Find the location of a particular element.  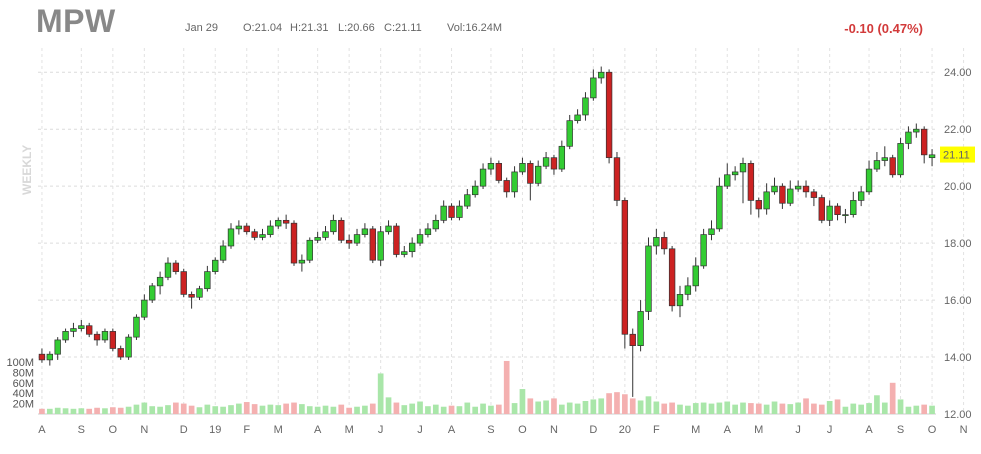

time-tick-label: F is located at coordinates (246, 430).